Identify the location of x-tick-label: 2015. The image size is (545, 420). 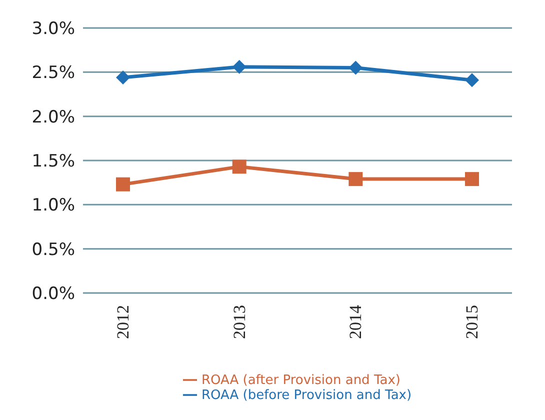
(472, 322).